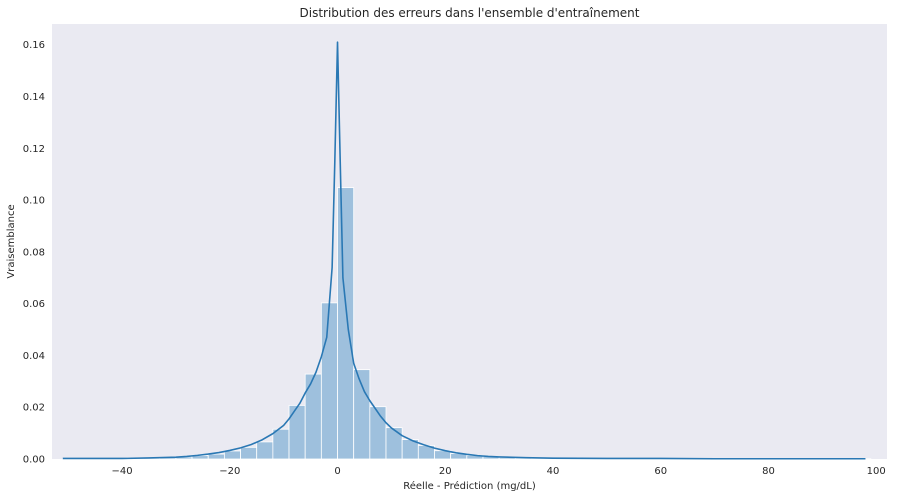  I want to click on y-tick-label: 0.08, so click(34, 252).